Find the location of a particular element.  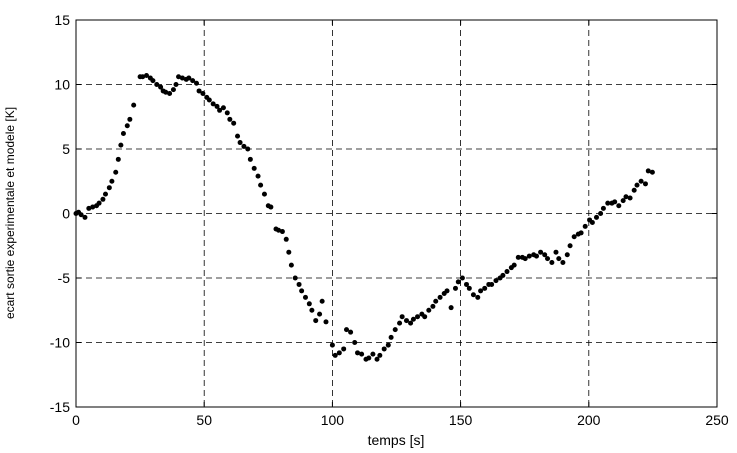

x-tick-label: 150 is located at coordinates (461, 420).